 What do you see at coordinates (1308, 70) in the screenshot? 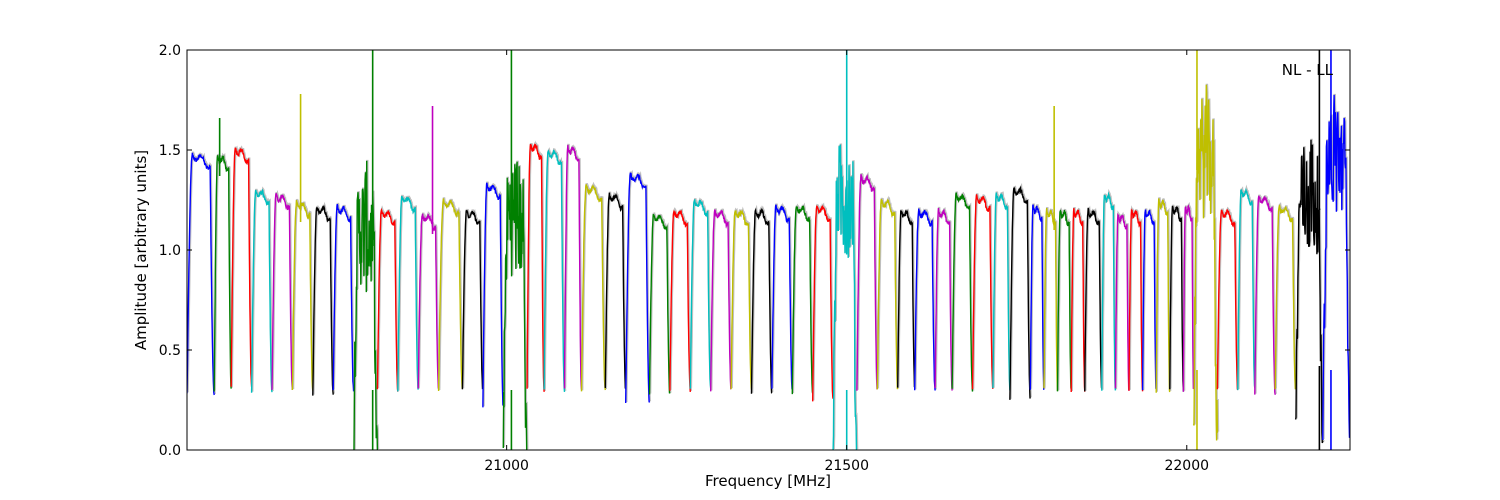
I see `chart-annotation: NL - LL` at bounding box center [1308, 70].